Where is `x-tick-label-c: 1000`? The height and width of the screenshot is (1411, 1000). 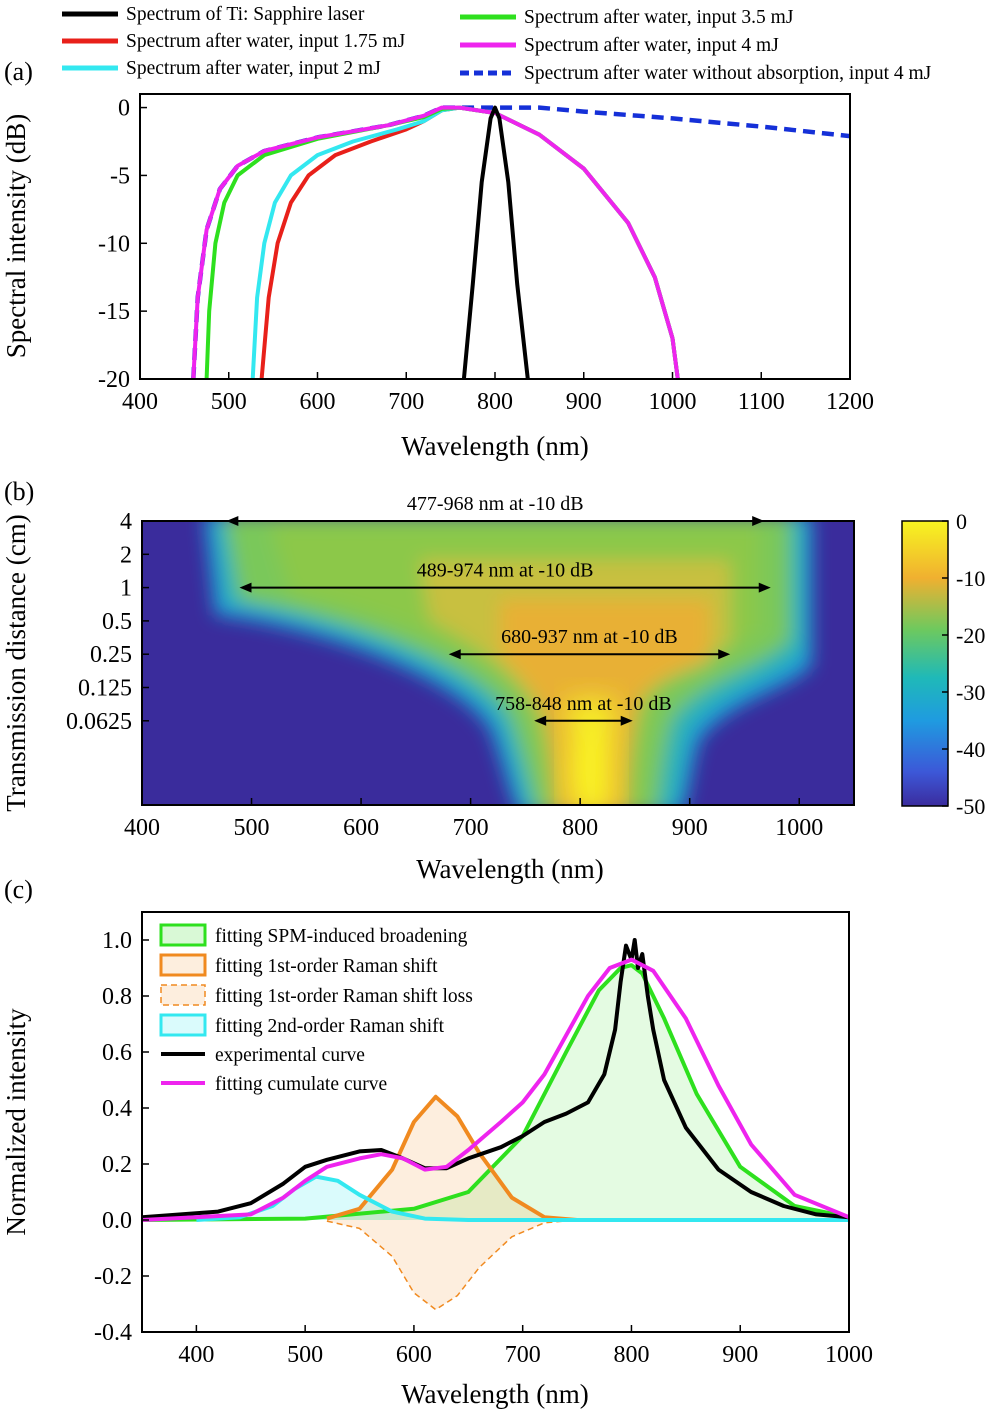
x-tick-label-c: 1000 is located at coordinates (849, 1355).